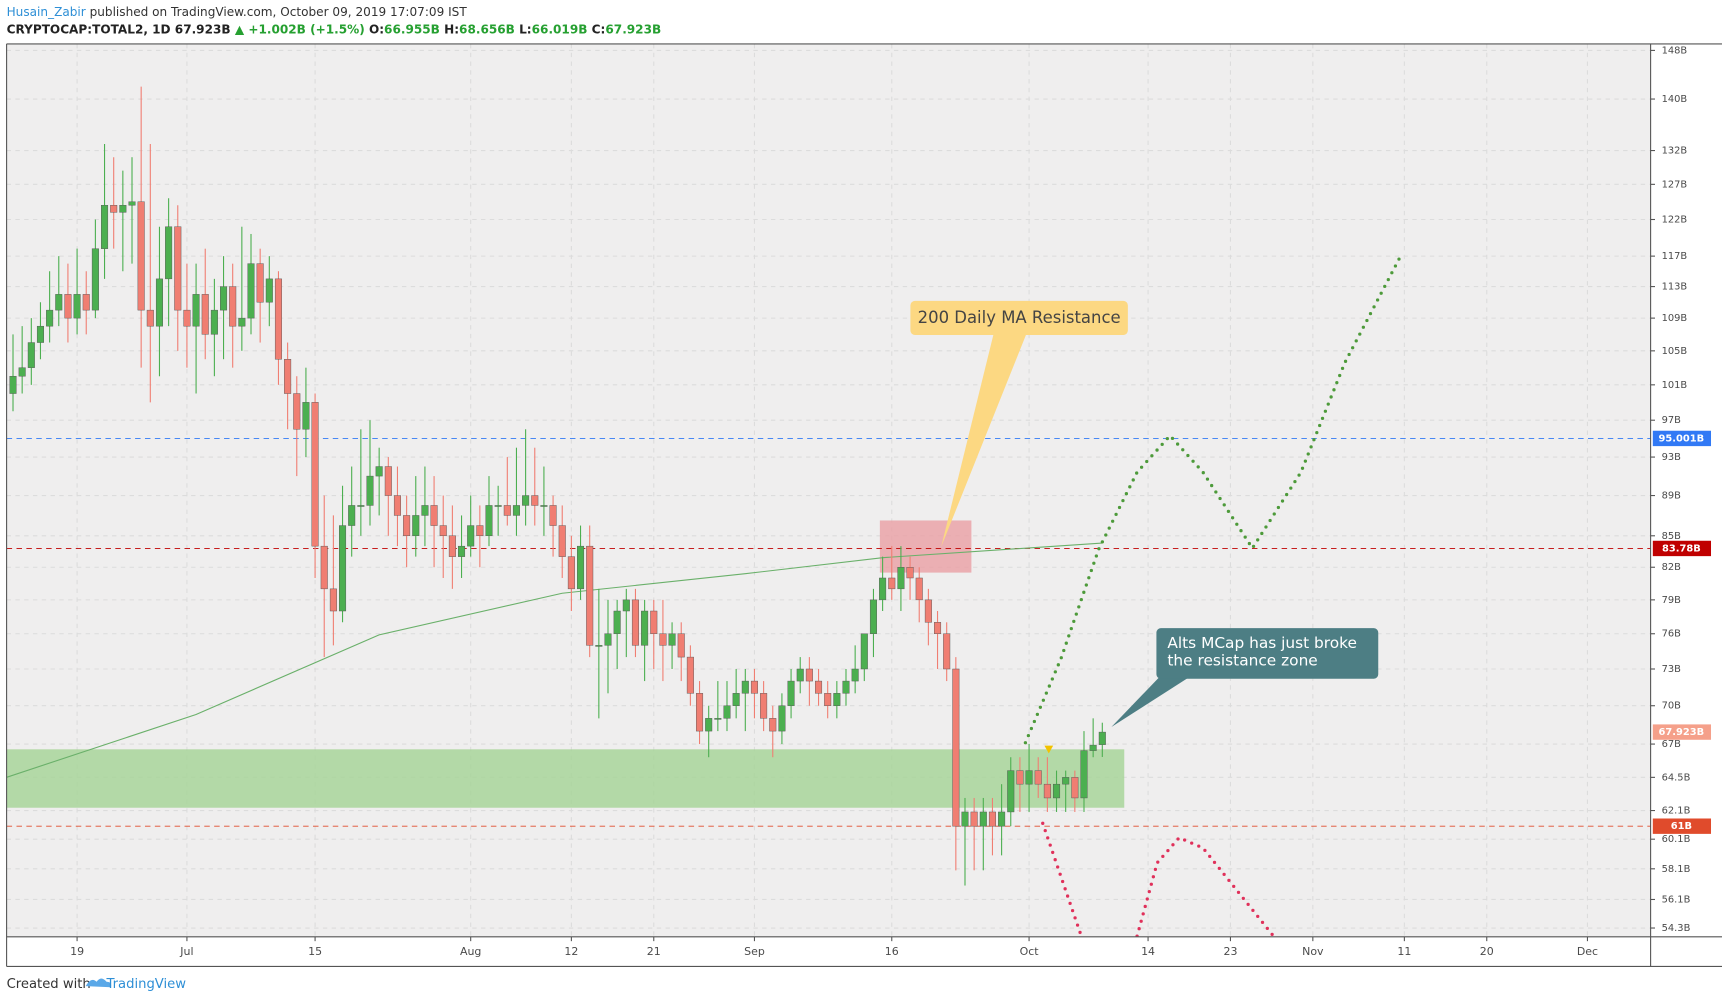 This screenshot has height=1006, width=1722. I want to click on x-tick-label: 12, so click(571, 951).